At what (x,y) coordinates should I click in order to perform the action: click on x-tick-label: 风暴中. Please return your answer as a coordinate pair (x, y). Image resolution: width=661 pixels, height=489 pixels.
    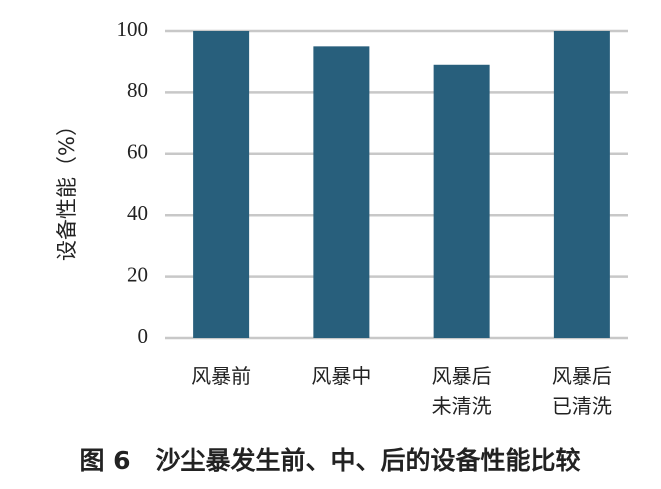
    Looking at the image, I should click on (341, 376).